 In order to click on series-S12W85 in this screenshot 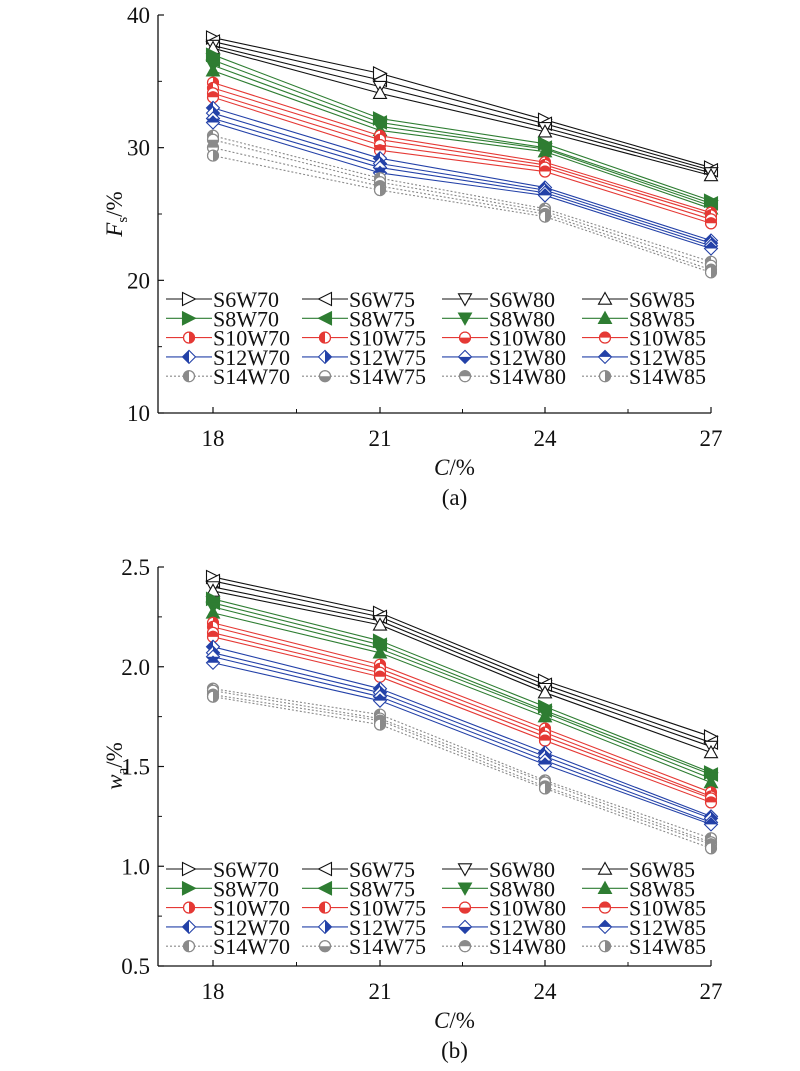, I will do `click(462, 185)`.